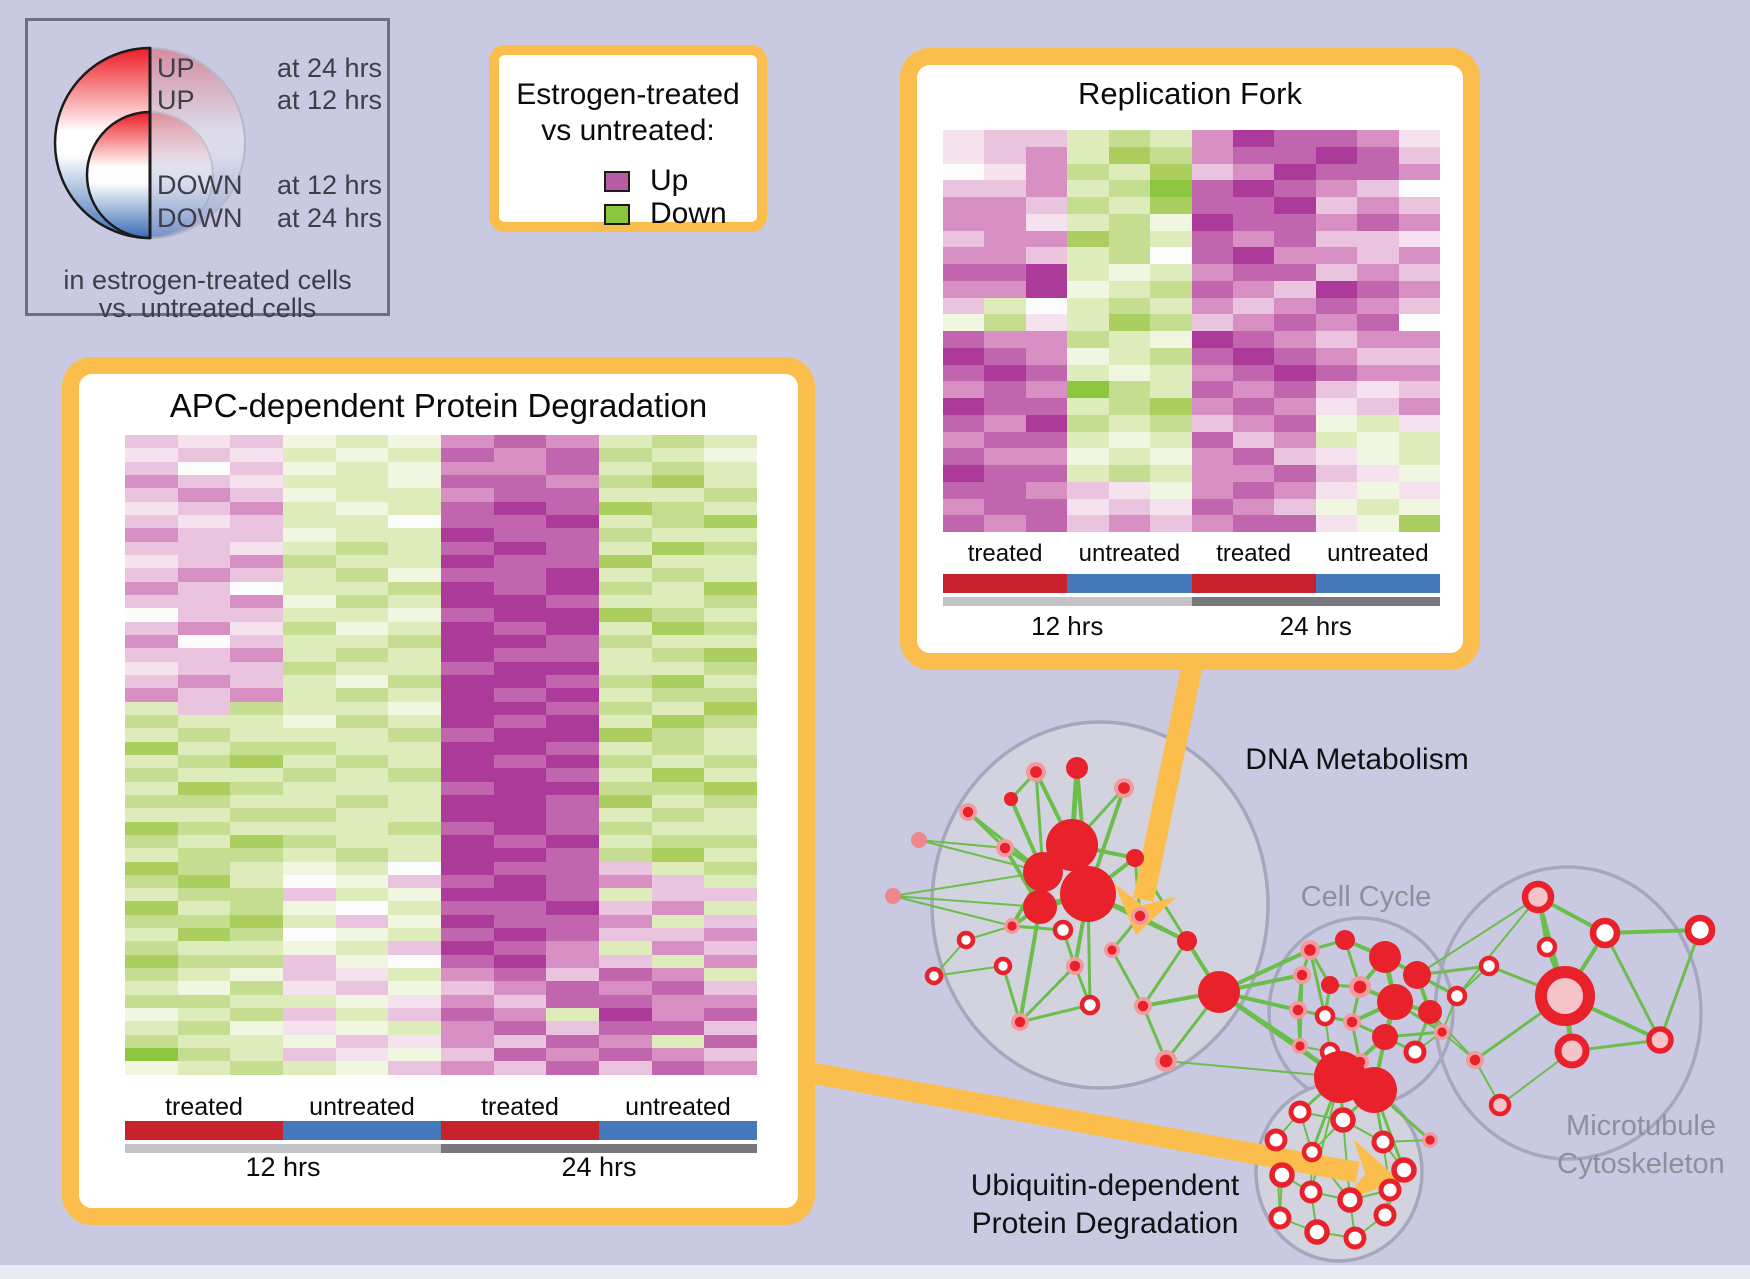  Describe the element at coordinates (1067, 626) in the screenshot. I see `time-label-12hrs: 12 hrs` at that location.